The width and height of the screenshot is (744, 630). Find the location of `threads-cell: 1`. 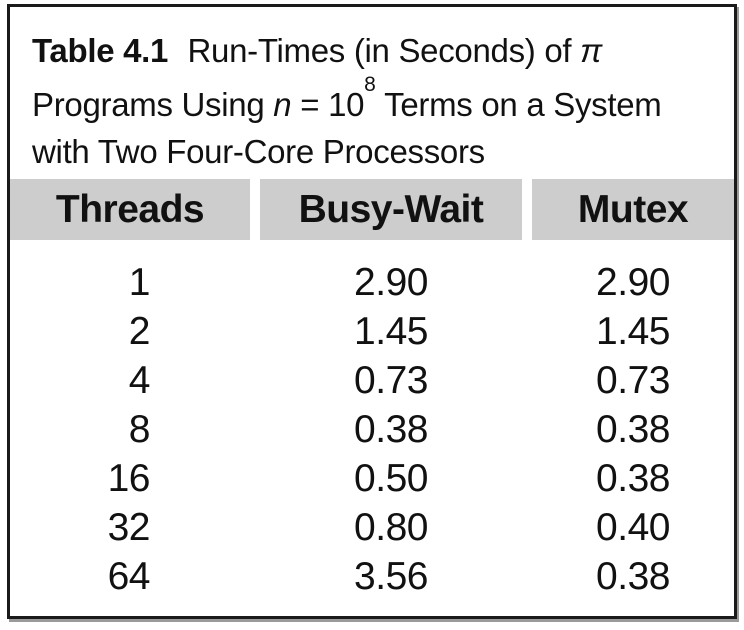

threads-cell: 1 is located at coordinates (139, 282).